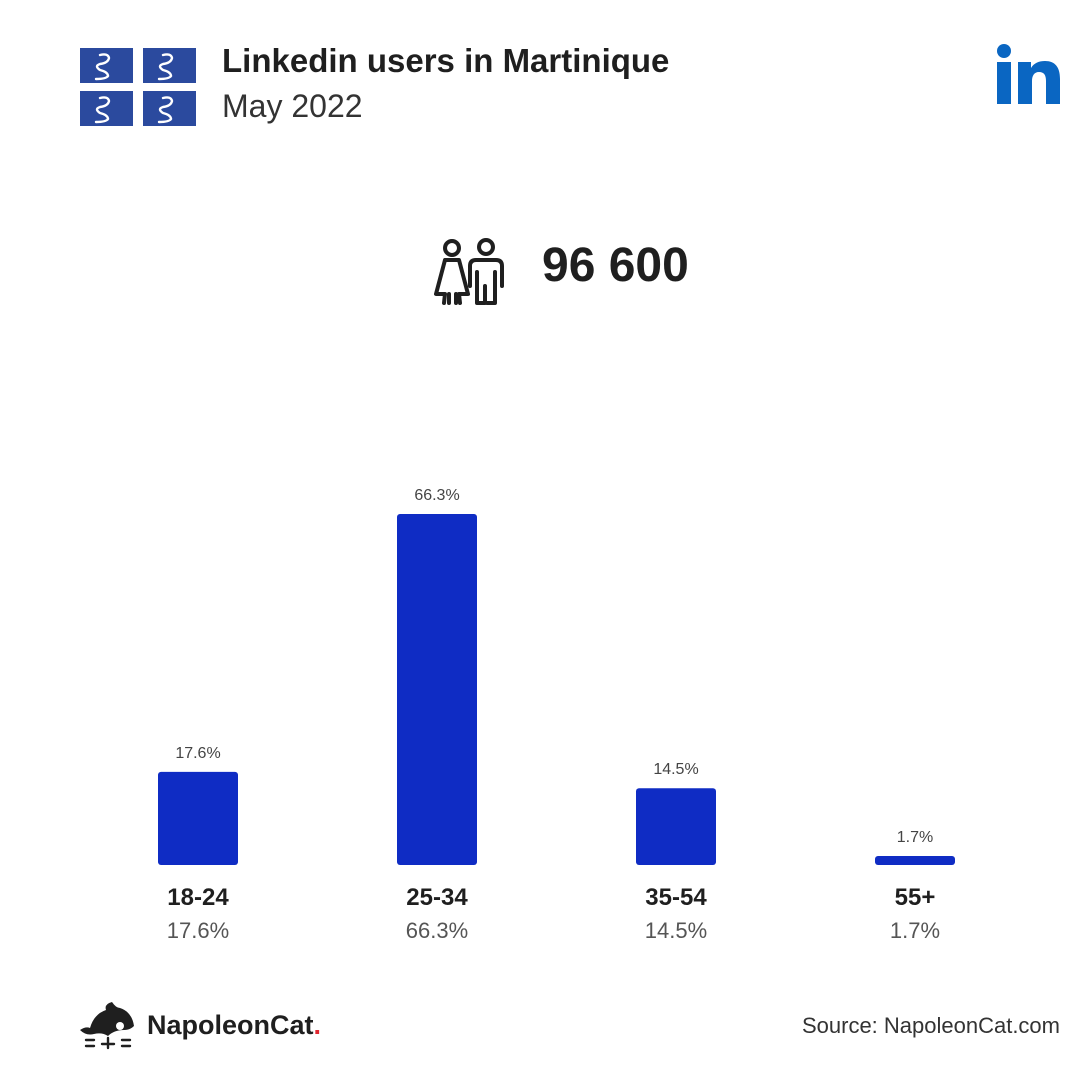 The width and height of the screenshot is (1080, 1080). Describe the element at coordinates (230, 1025) in the screenshot. I see `brand-name-text: NapoleonCat` at that location.